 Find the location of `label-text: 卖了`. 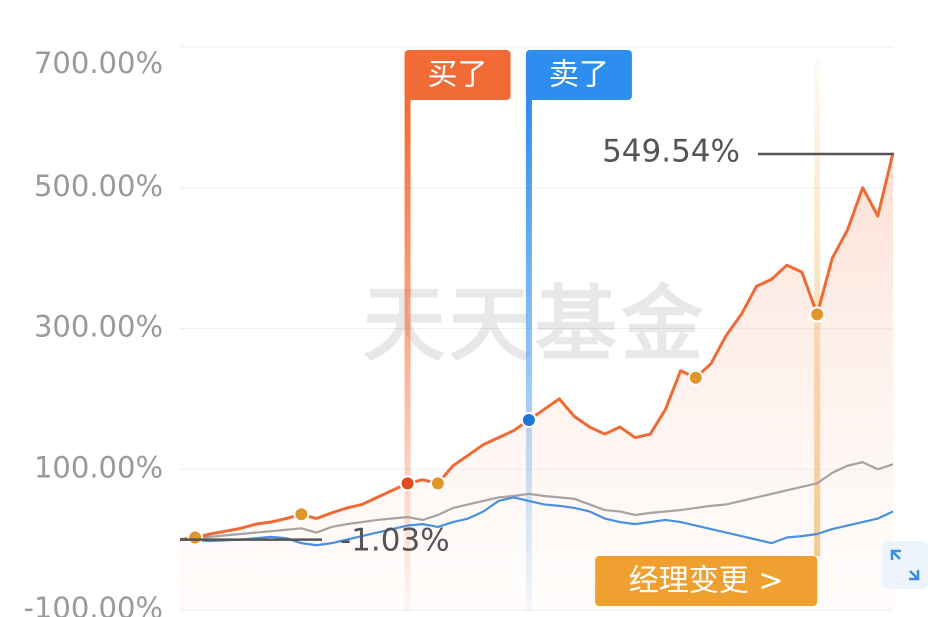

label-text: 卖了 is located at coordinates (579, 75).